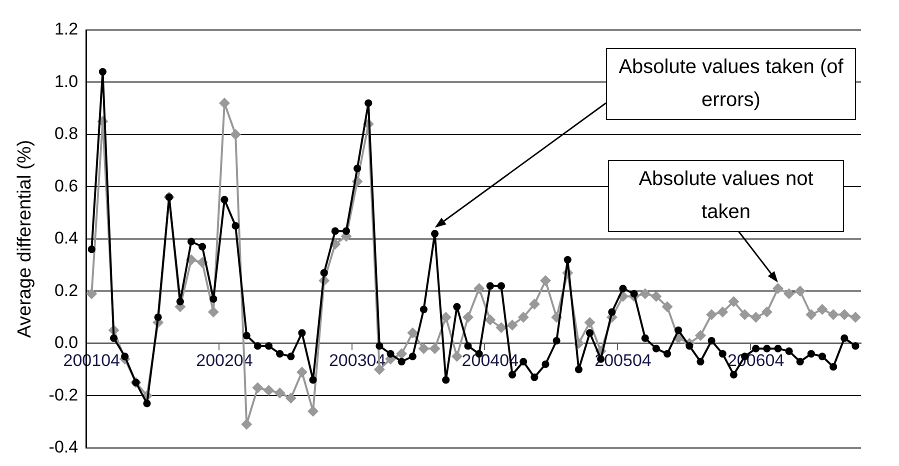 The height and width of the screenshot is (466, 899). Describe the element at coordinates (63, 446) in the screenshot. I see `y-tick-label: -0.4` at that location.